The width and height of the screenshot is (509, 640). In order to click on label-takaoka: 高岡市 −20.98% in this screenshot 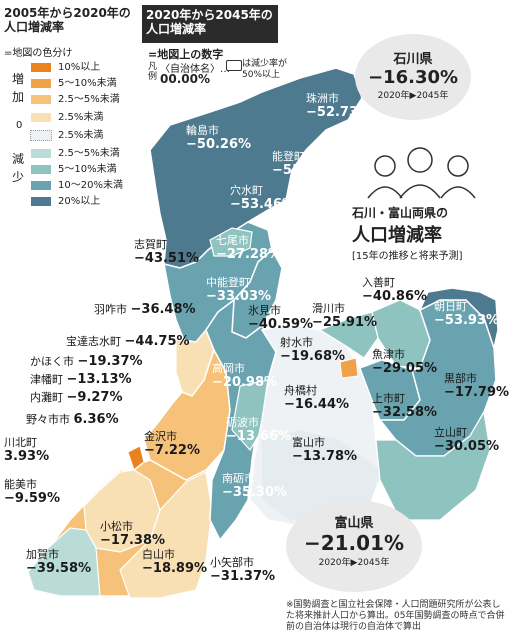, I will do `click(245, 376)`.